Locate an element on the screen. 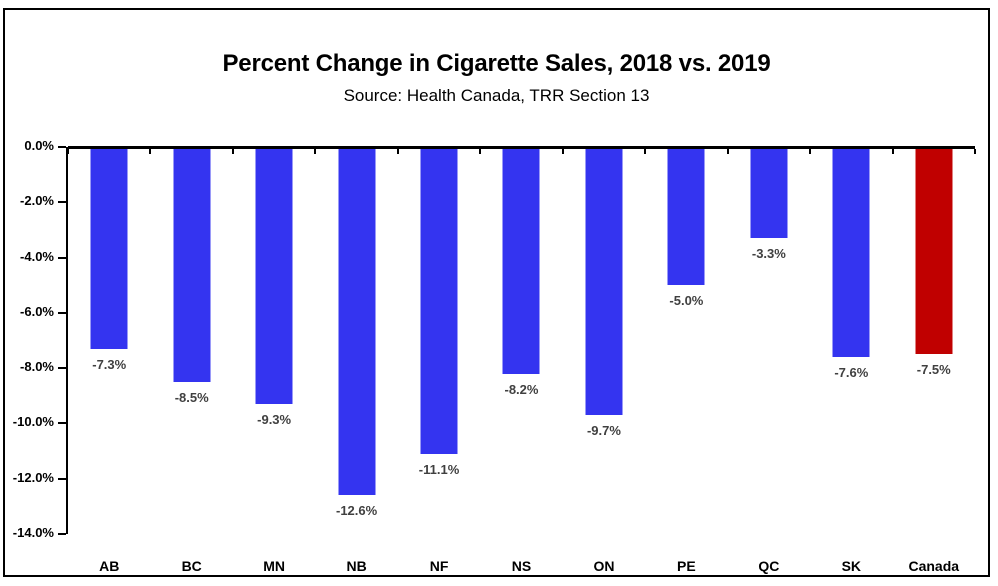 The image size is (998, 586). bar-nb is located at coordinates (357, 321).